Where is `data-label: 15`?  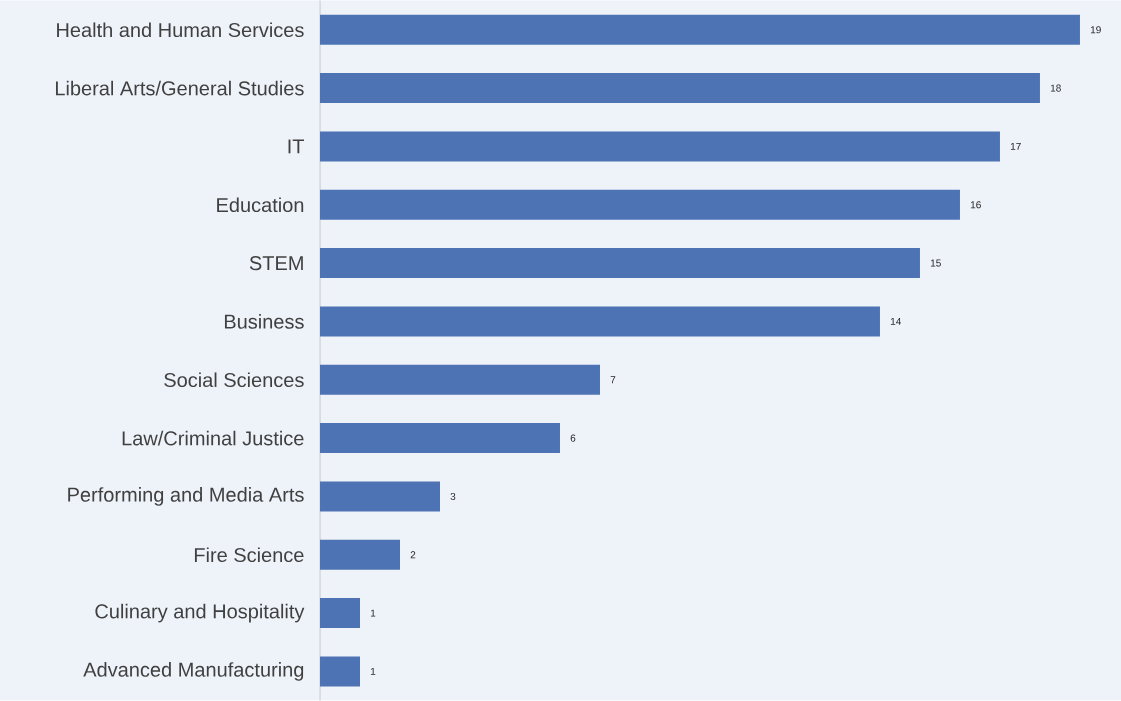
data-label: 15 is located at coordinates (935, 263).